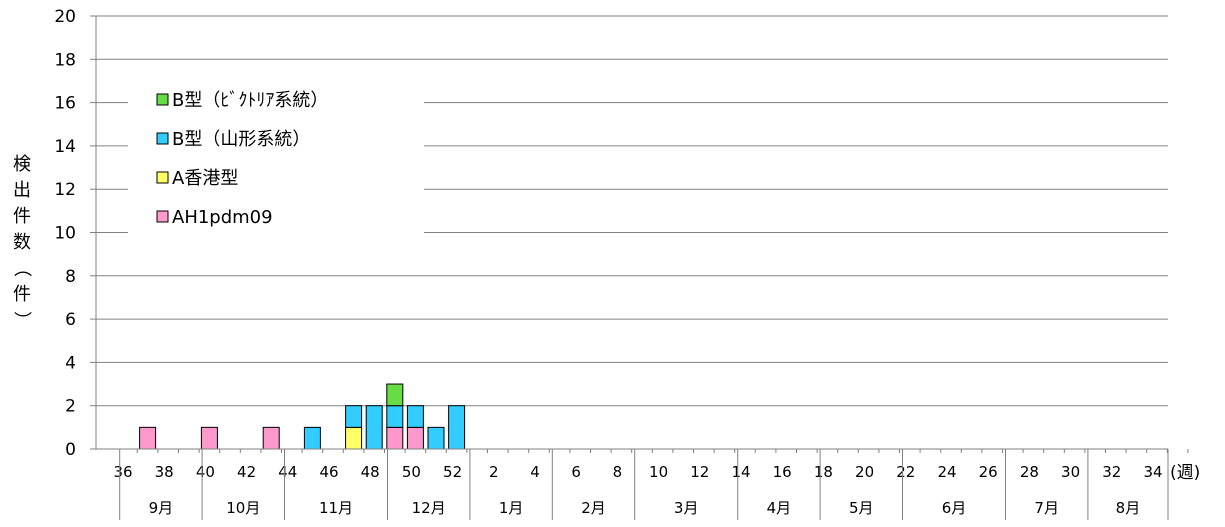 The width and height of the screenshot is (1225, 527). What do you see at coordinates (1185, 473) in the screenshot?
I see `x-axis-title: (週)` at bounding box center [1185, 473].